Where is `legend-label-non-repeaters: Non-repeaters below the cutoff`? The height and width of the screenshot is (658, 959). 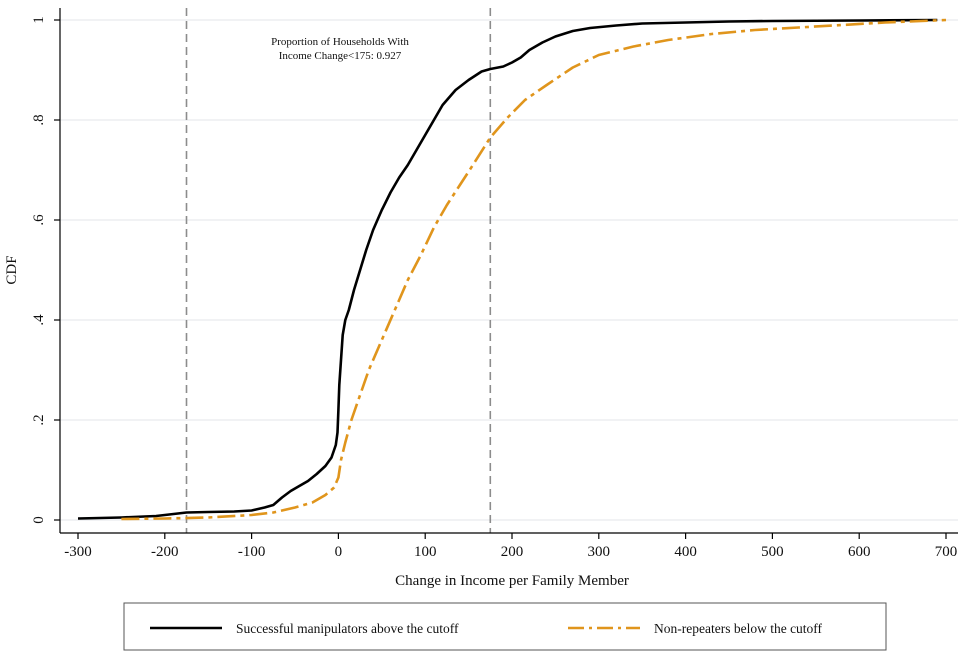
legend-label-non-repeaters: Non-repeaters below the cutoff is located at coordinates (738, 628).